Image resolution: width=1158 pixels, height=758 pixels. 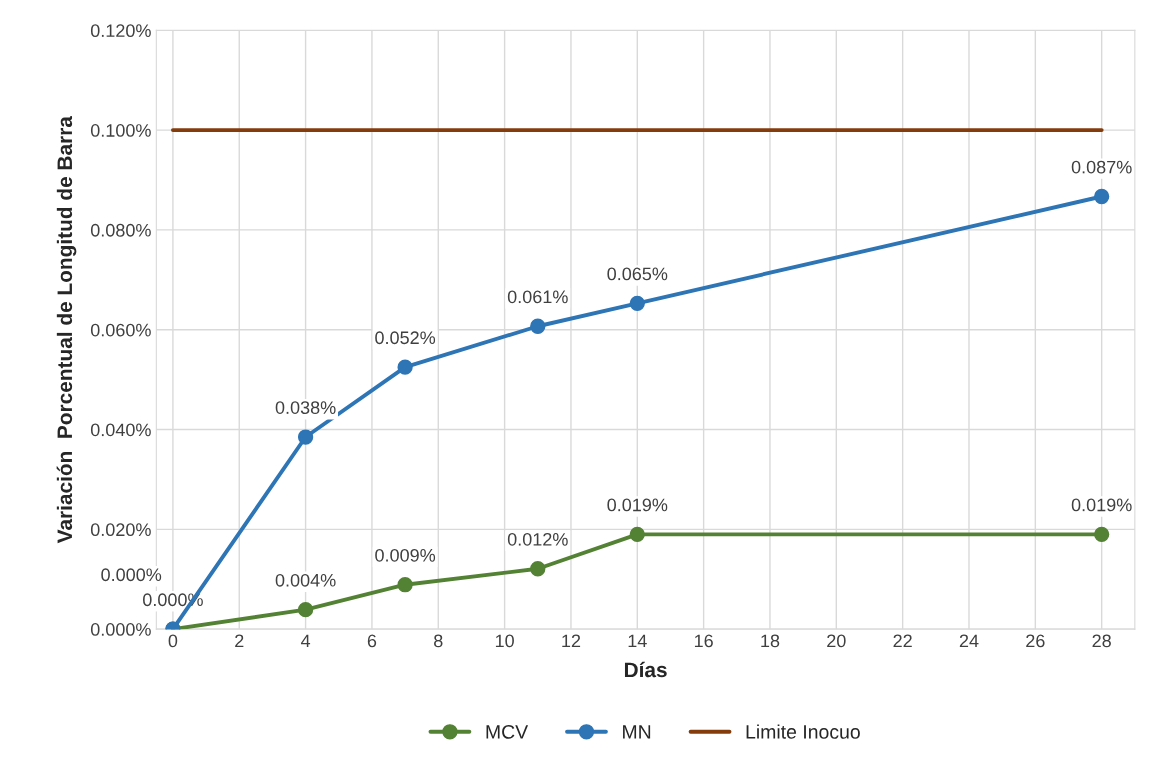 I want to click on data-label: 0.000%, so click(x=131, y=575).